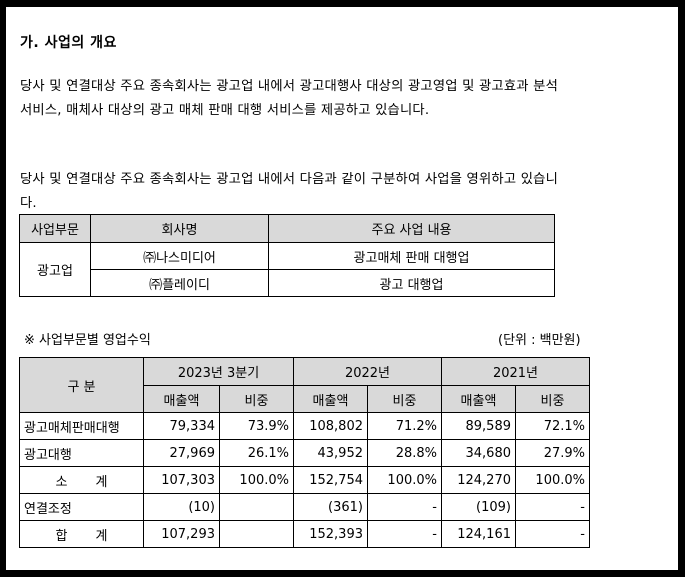 The width and height of the screenshot is (685, 577). I want to click on company-cell: ㈜나스미디어, so click(179, 256).